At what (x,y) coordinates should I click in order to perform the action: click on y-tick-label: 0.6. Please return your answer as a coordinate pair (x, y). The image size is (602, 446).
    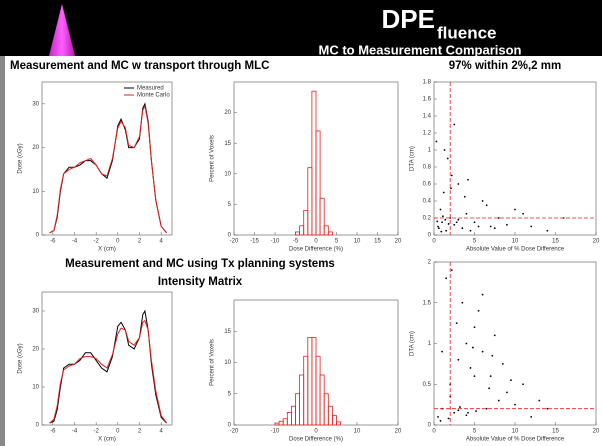
    Looking at the image, I should click on (427, 185).